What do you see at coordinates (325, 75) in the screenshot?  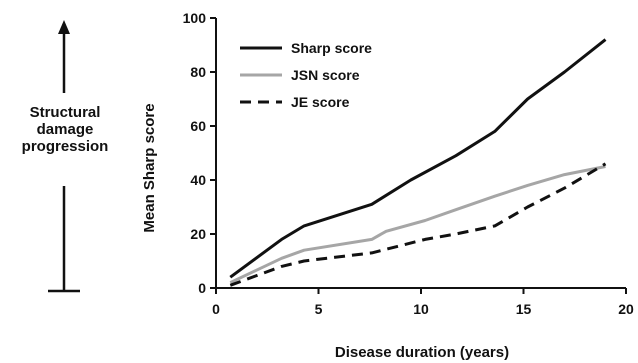 I see `legend-label: JSN score` at bounding box center [325, 75].